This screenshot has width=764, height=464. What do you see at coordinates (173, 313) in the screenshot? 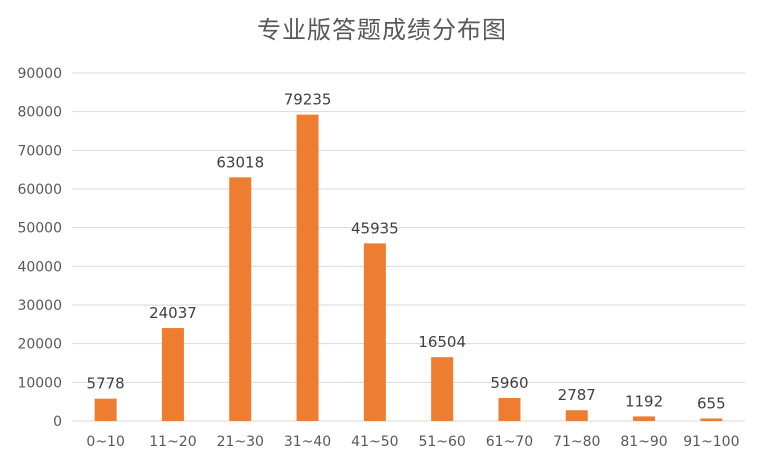
I see `data-label: 24037` at bounding box center [173, 313].